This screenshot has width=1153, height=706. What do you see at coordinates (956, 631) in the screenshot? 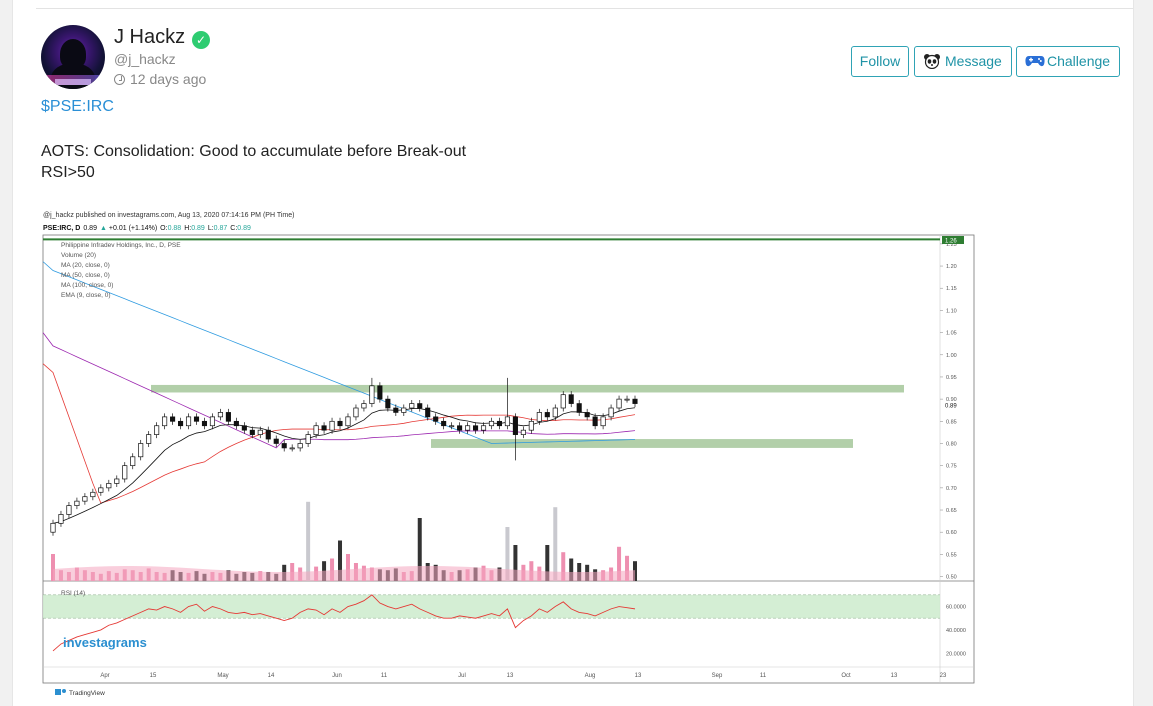
I see `rsi-tick-label: 40.0000` at bounding box center [956, 631].